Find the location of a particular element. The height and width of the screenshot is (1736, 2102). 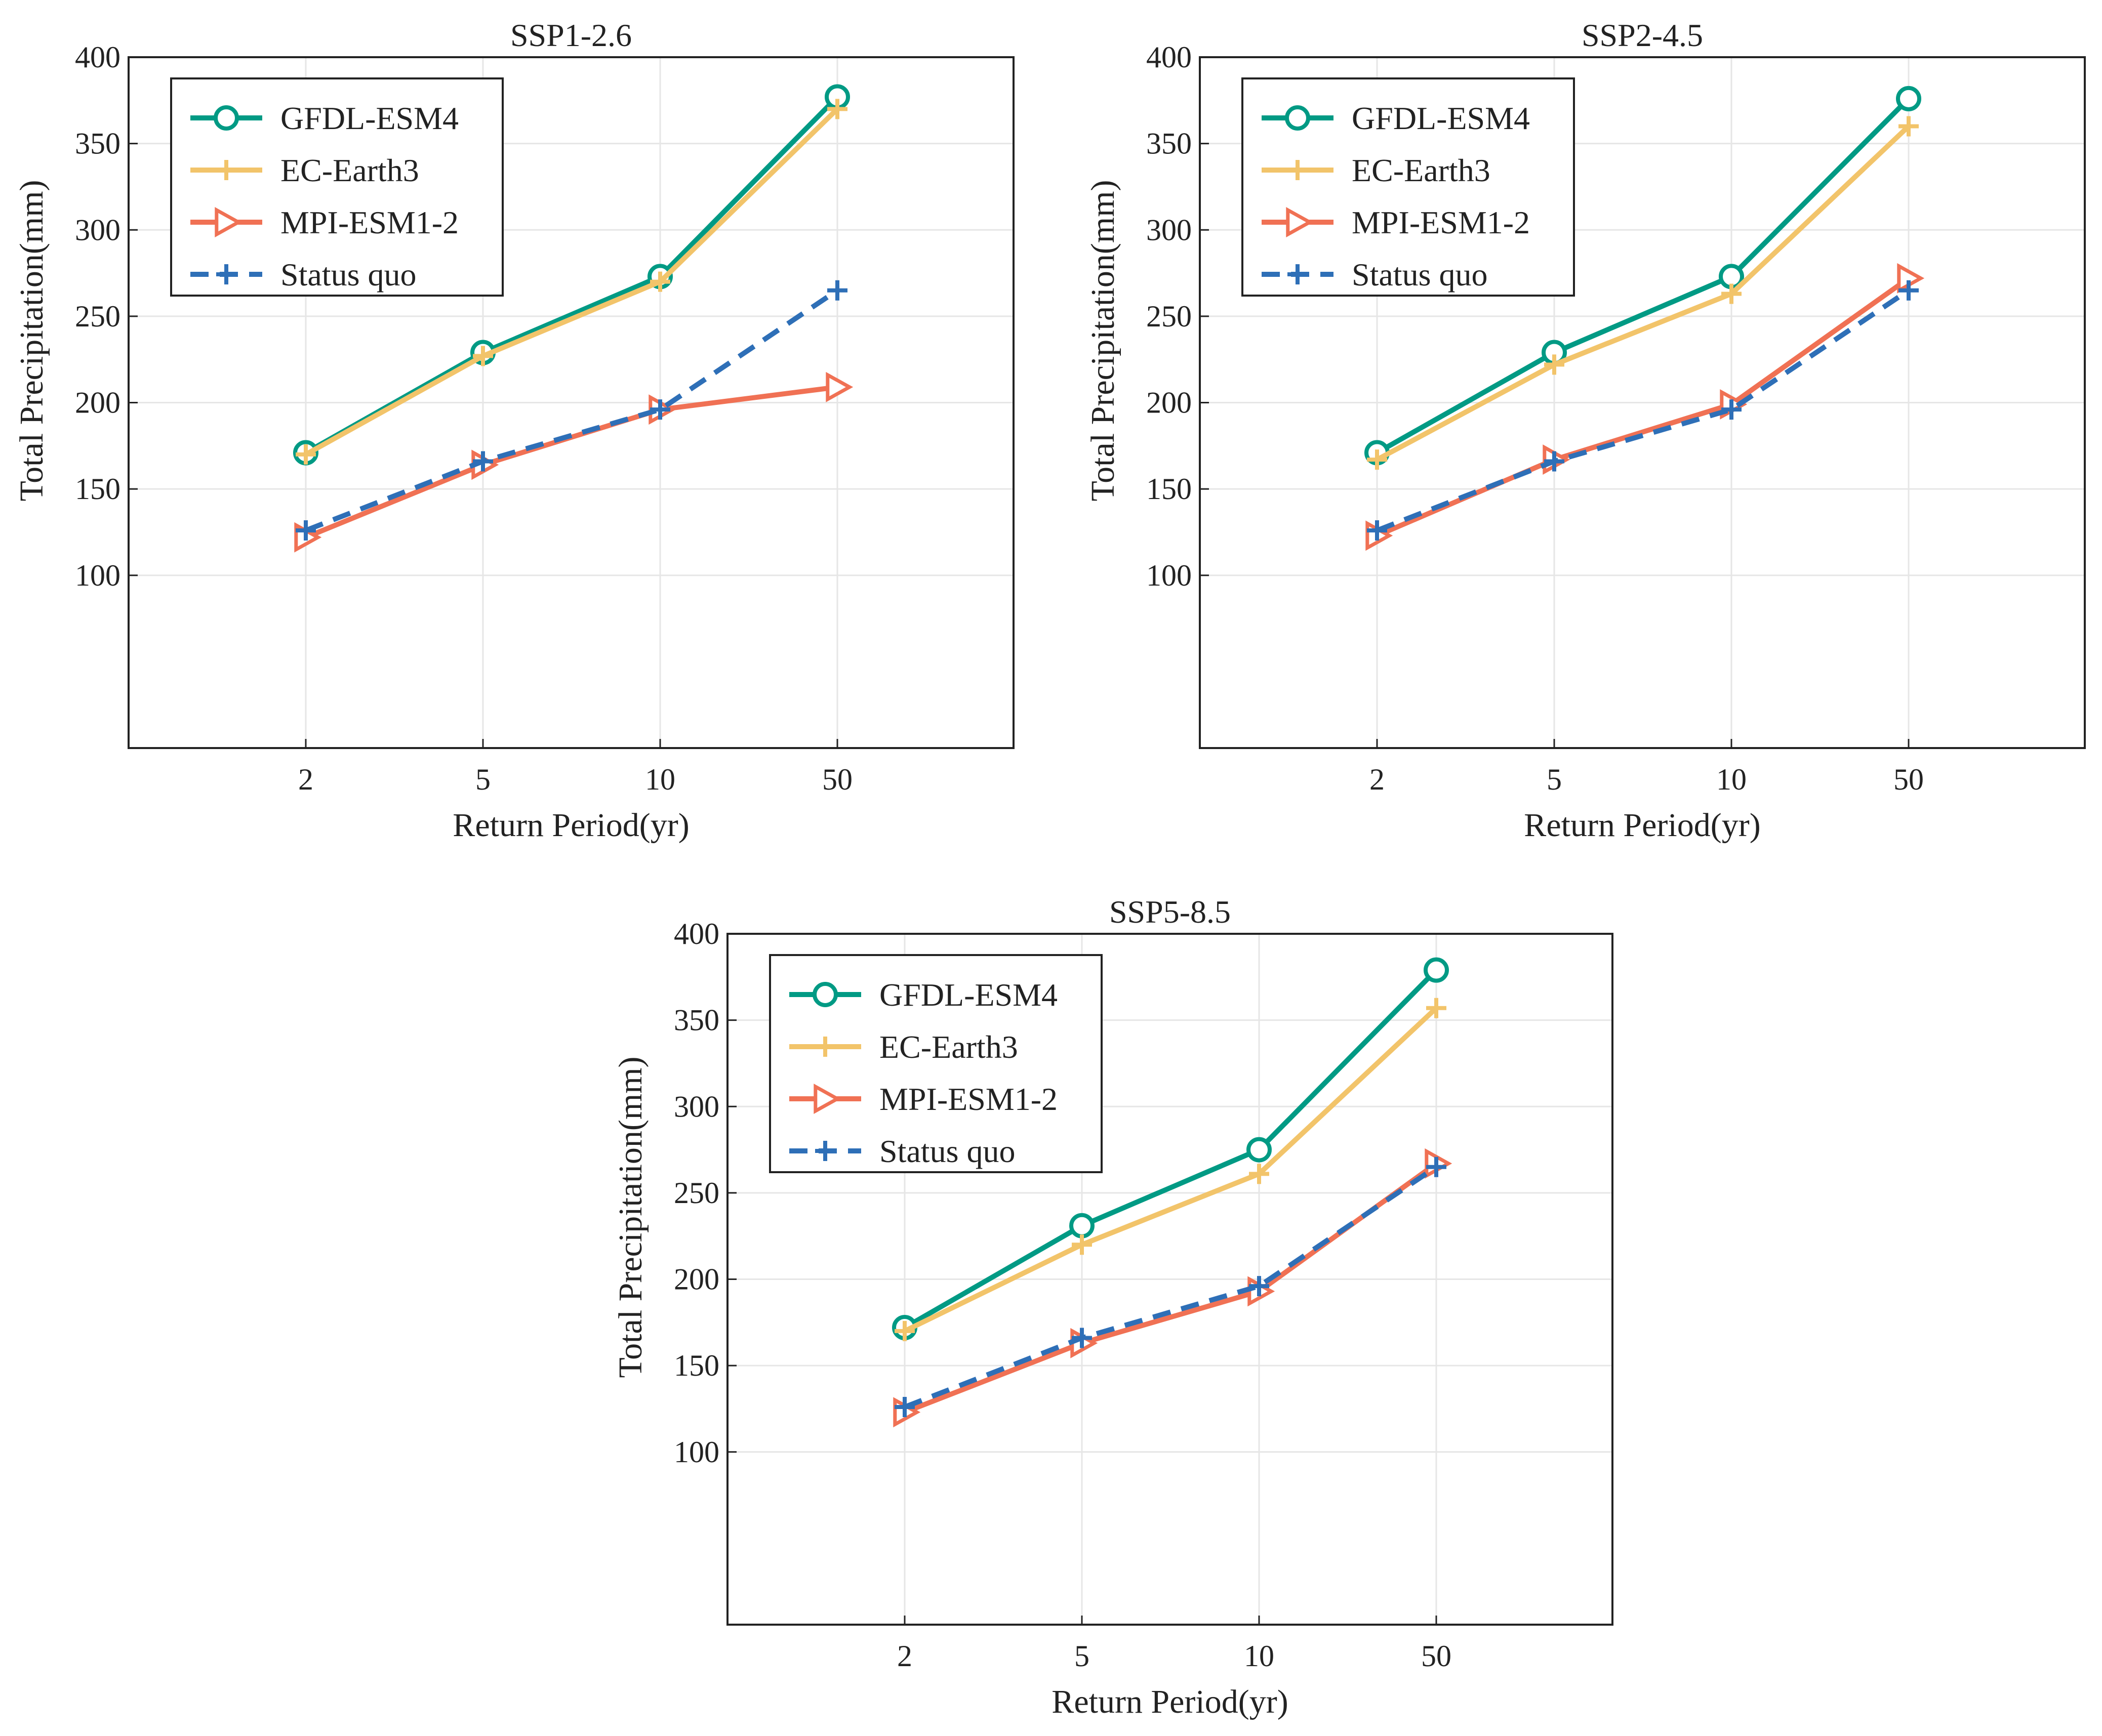

y-tick-label: 200 is located at coordinates (97, 403).